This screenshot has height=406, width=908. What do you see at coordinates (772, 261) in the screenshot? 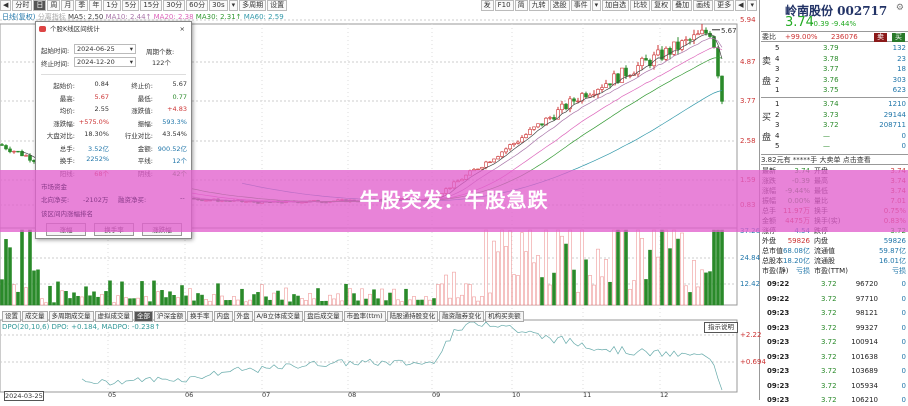
I see `stat-label: 总股本` at bounding box center [772, 261].